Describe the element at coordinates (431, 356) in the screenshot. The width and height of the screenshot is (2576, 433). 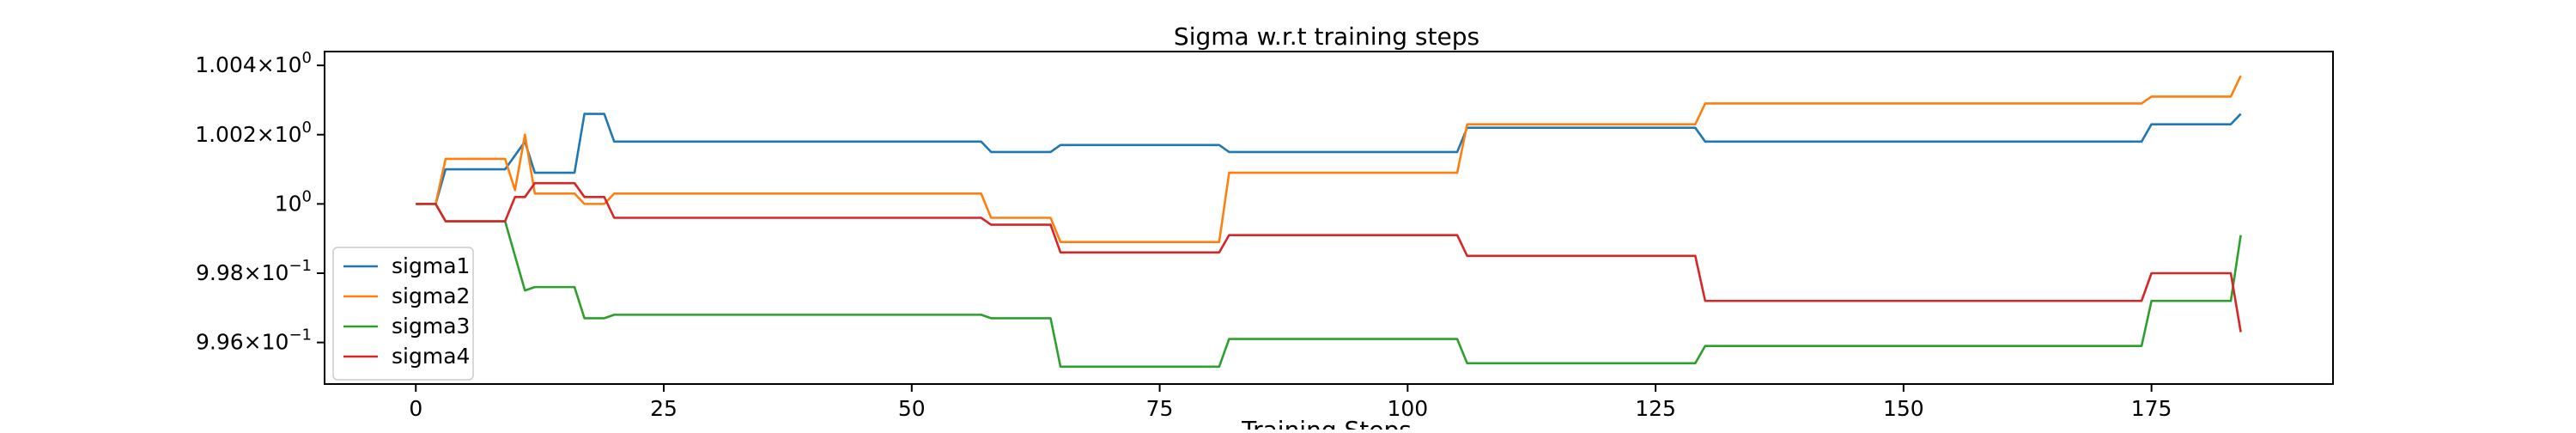
I see `legend-label-sigma4: sigma4` at that location.